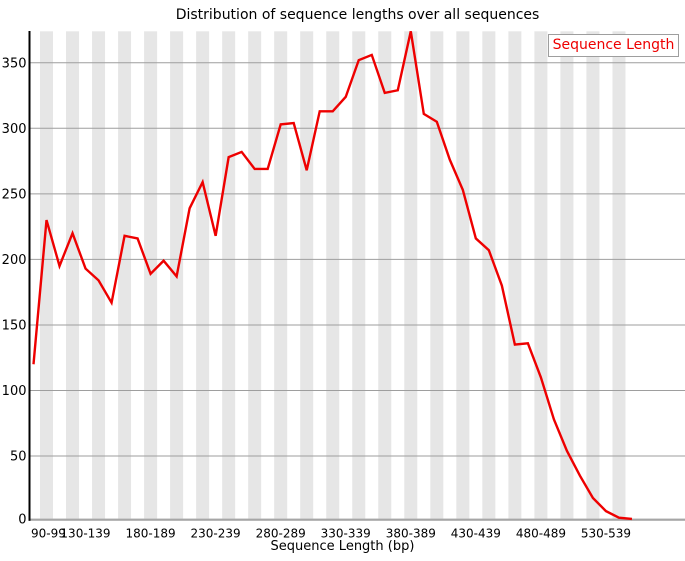  Describe the element at coordinates (14, 260) in the screenshot. I see `y-tick-label: 200` at that location.